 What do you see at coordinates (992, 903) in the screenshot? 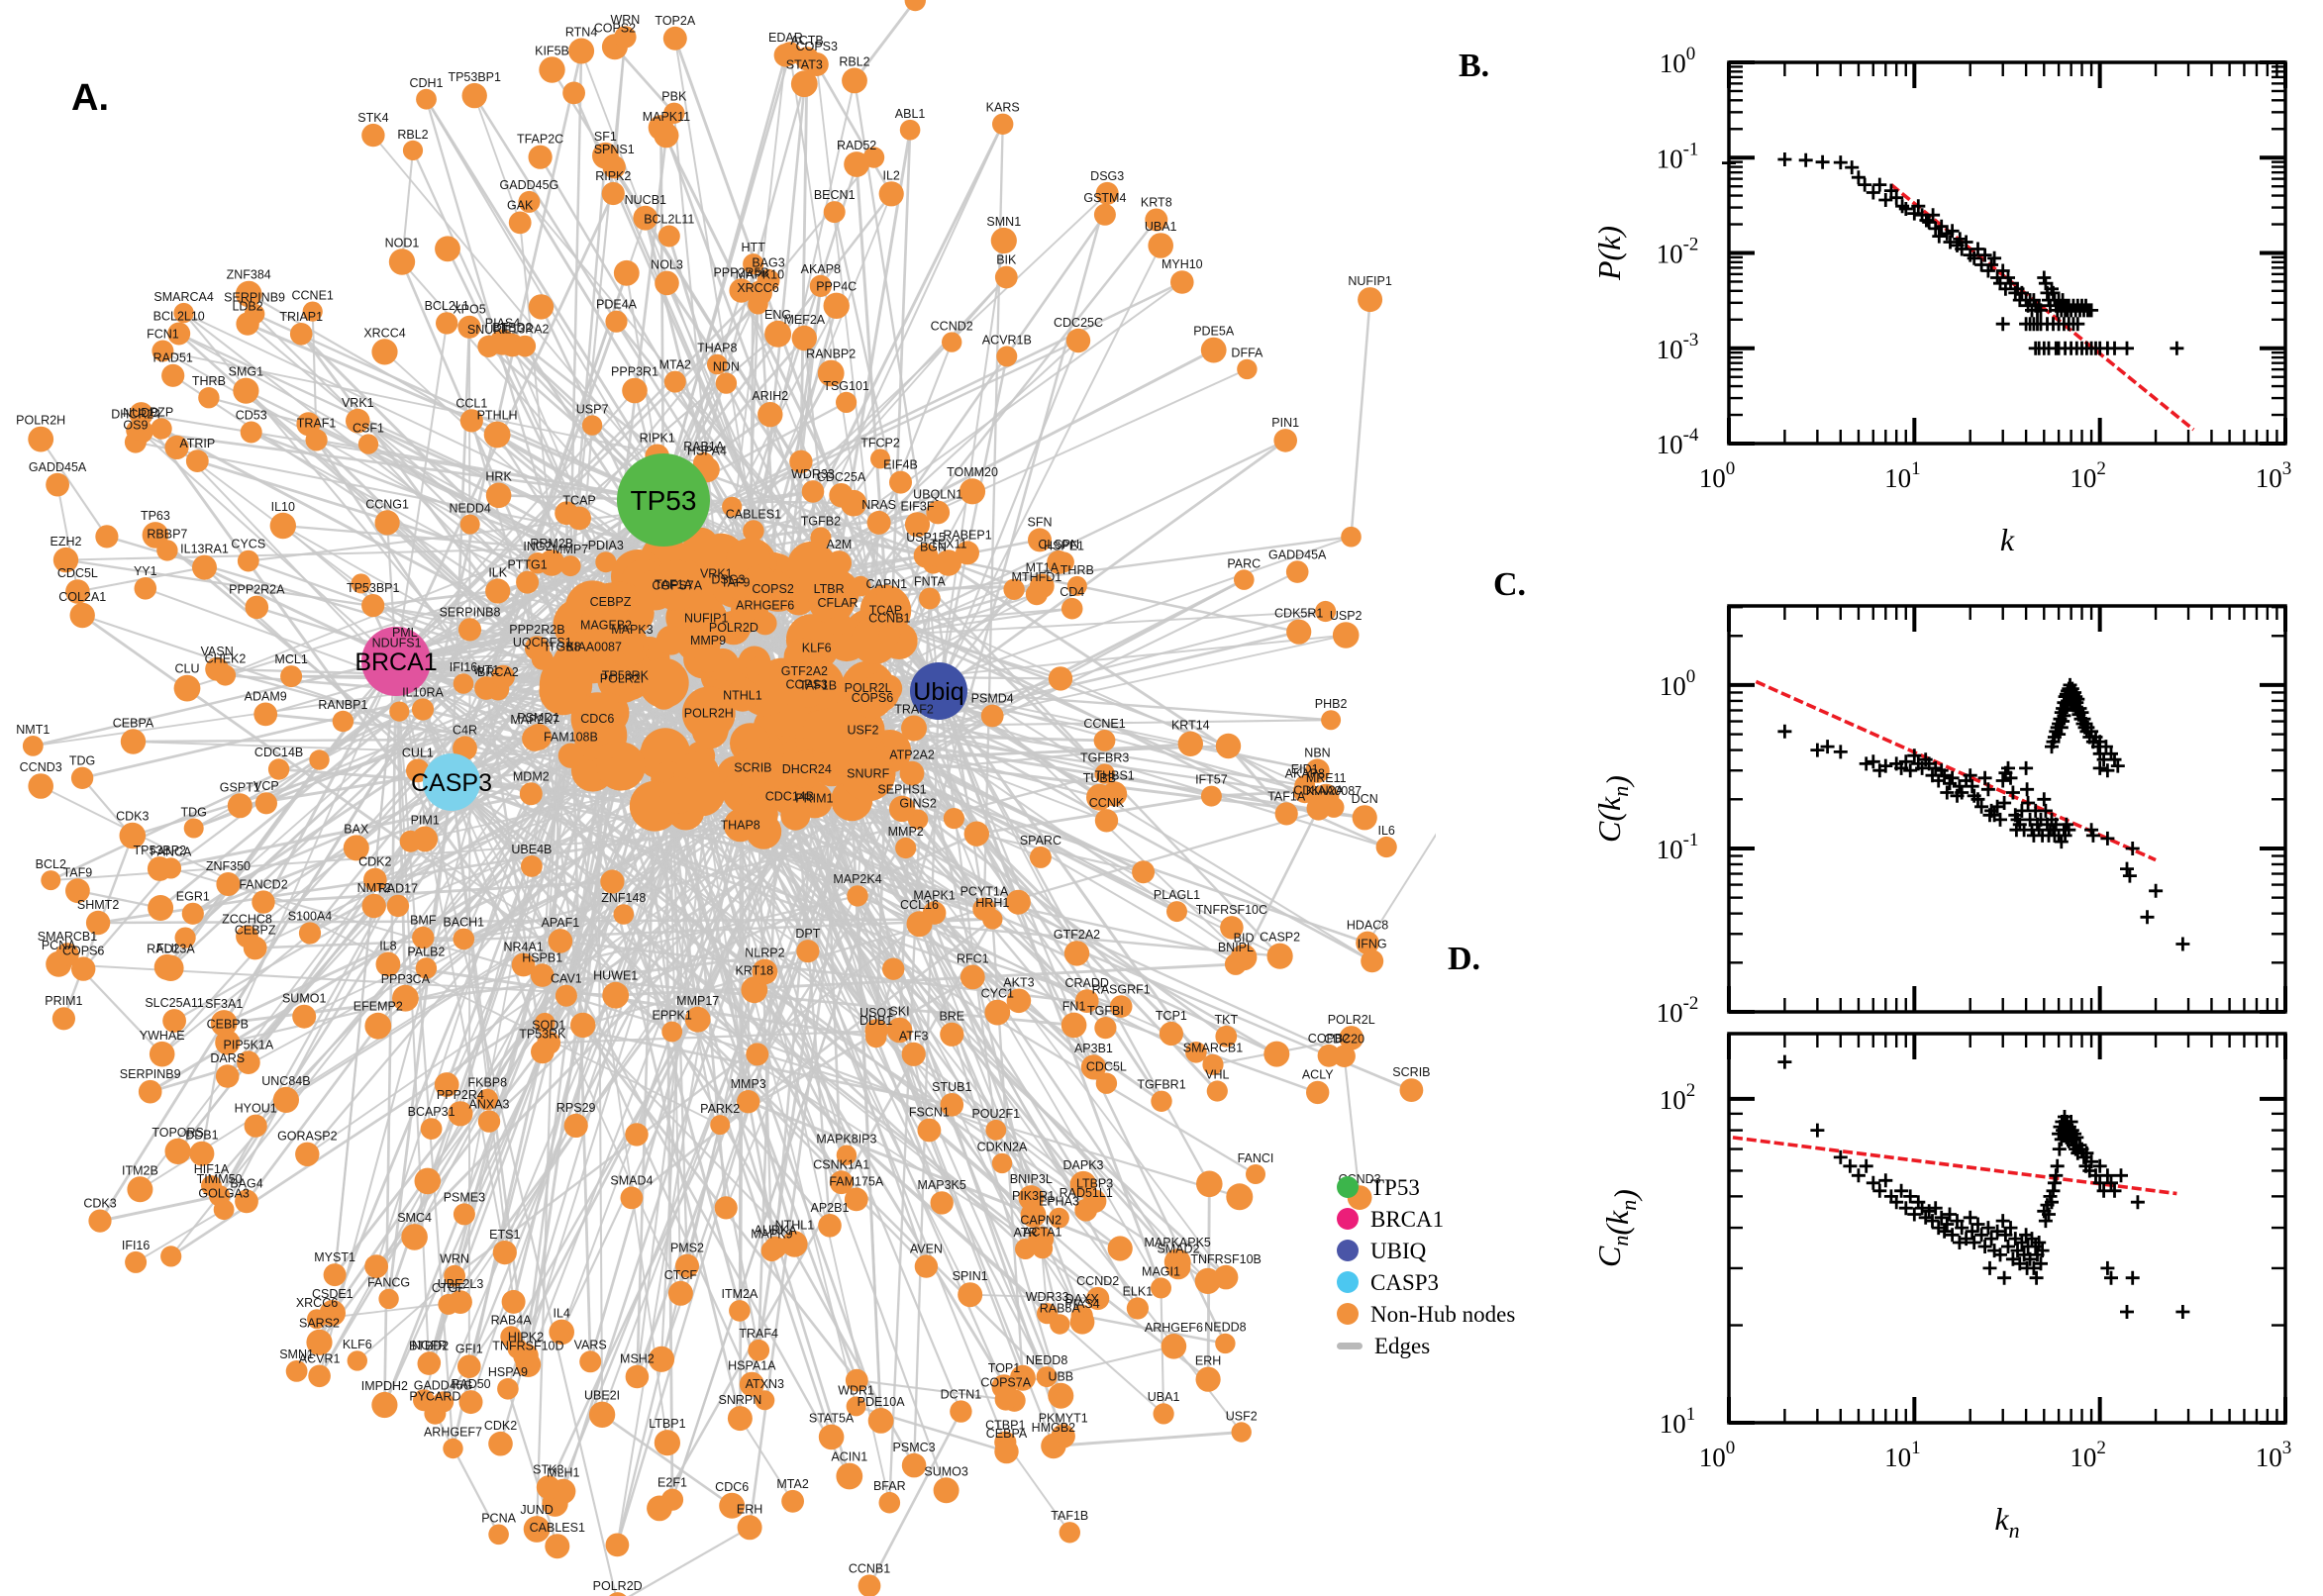
I see `svg-text: HRH1` at bounding box center [992, 903].